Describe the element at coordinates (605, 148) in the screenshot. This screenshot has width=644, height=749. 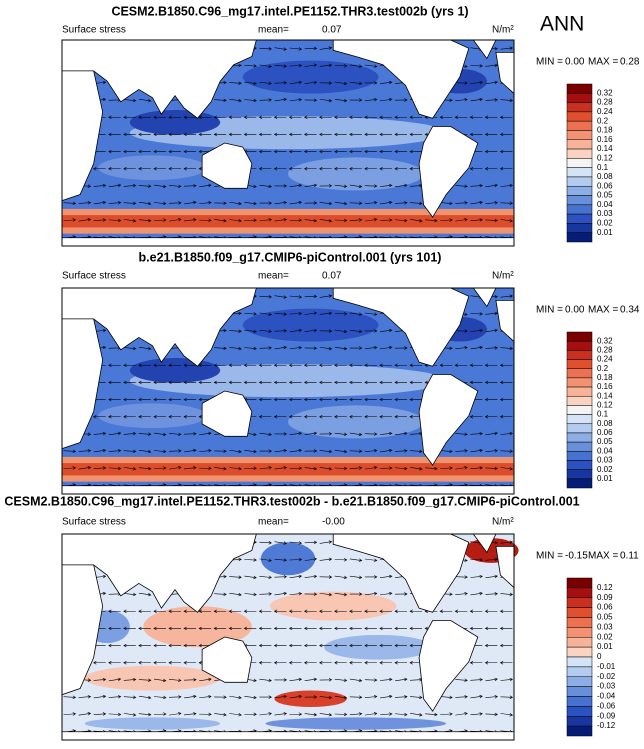
I see `colorbar-label: 0.14` at that location.